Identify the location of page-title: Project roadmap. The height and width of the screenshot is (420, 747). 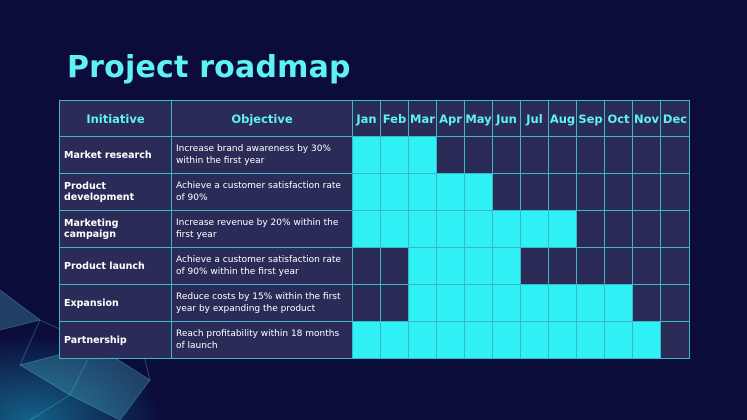
(209, 67).